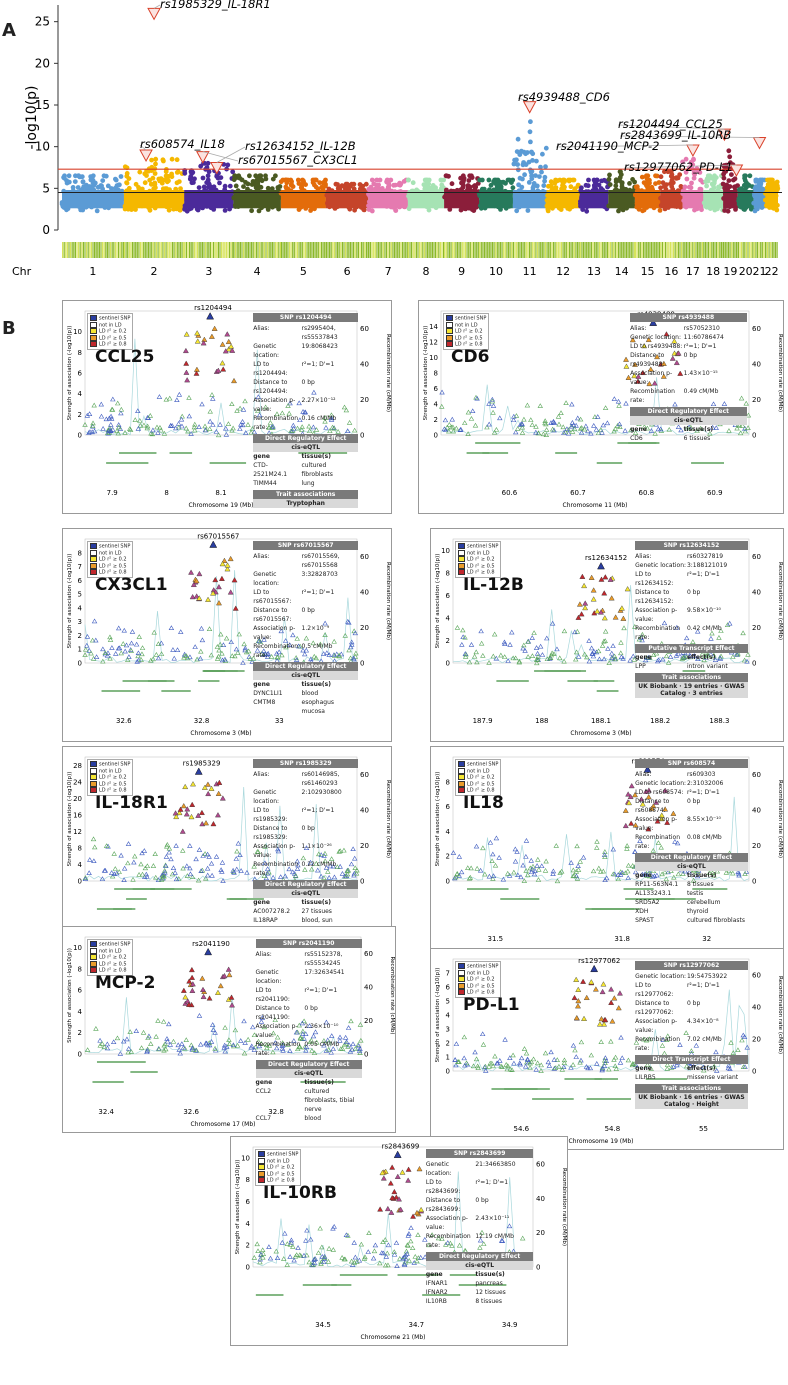 Image resolution: width=788 pixels, height=1385 pixels. I want to click on y-tick-label: 6, so click(248, 1202).